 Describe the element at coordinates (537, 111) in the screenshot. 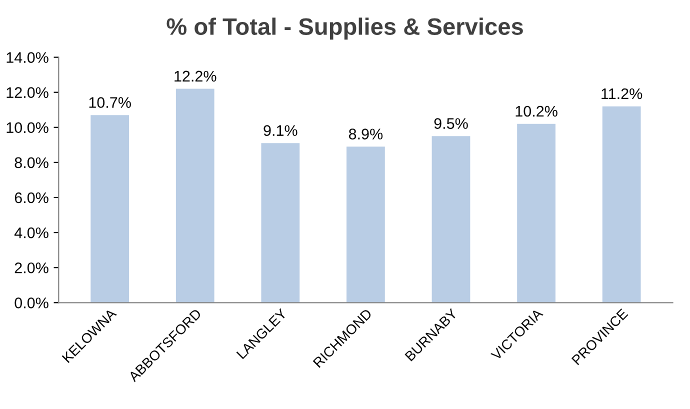

I see `data-label: 10.2%` at that location.